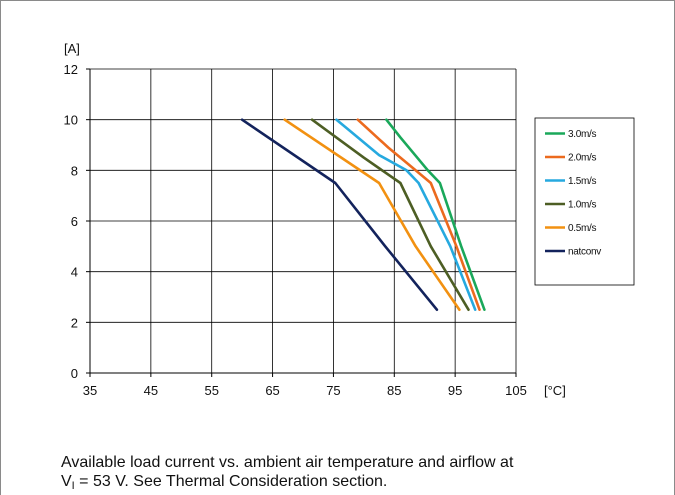 Image resolution: width=675 pixels, height=495 pixels. What do you see at coordinates (74, 170) in the screenshot?
I see `y-tick-label: 8` at bounding box center [74, 170].